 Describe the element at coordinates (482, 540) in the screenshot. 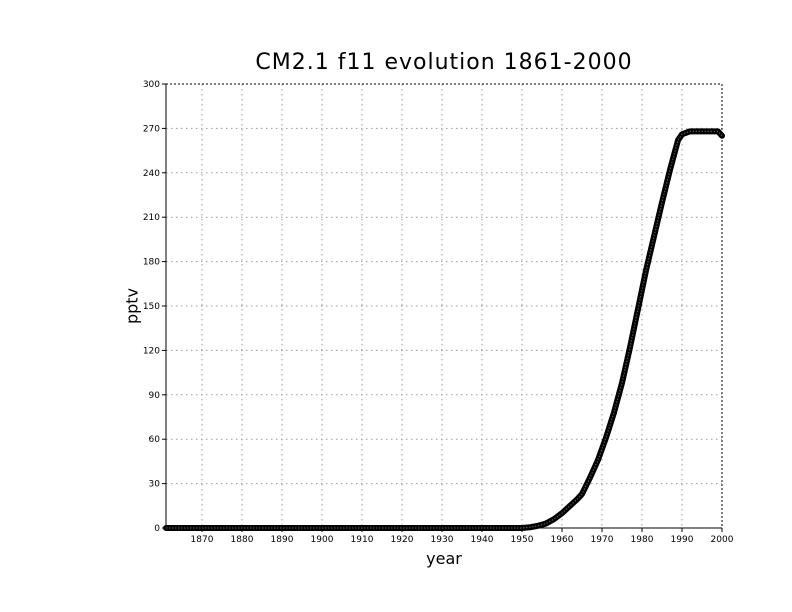

I see `x-tick-label: 1940` at that location.